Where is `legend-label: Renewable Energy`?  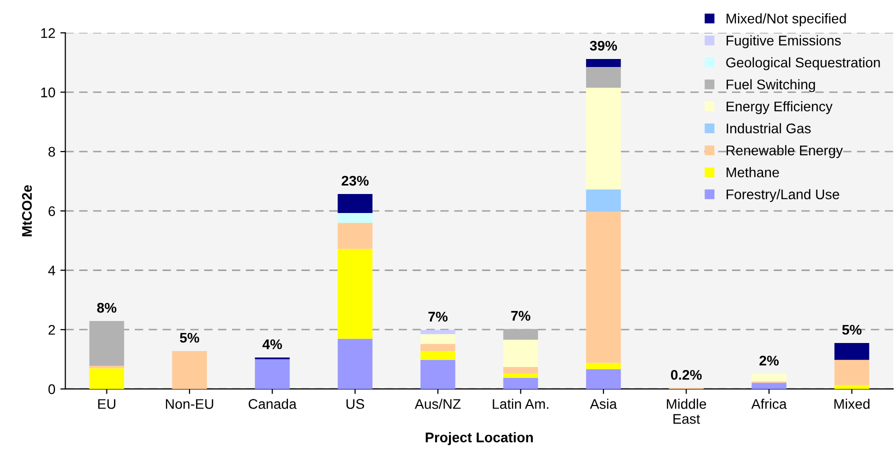
legend-label: Renewable Energy is located at coordinates (784, 151).